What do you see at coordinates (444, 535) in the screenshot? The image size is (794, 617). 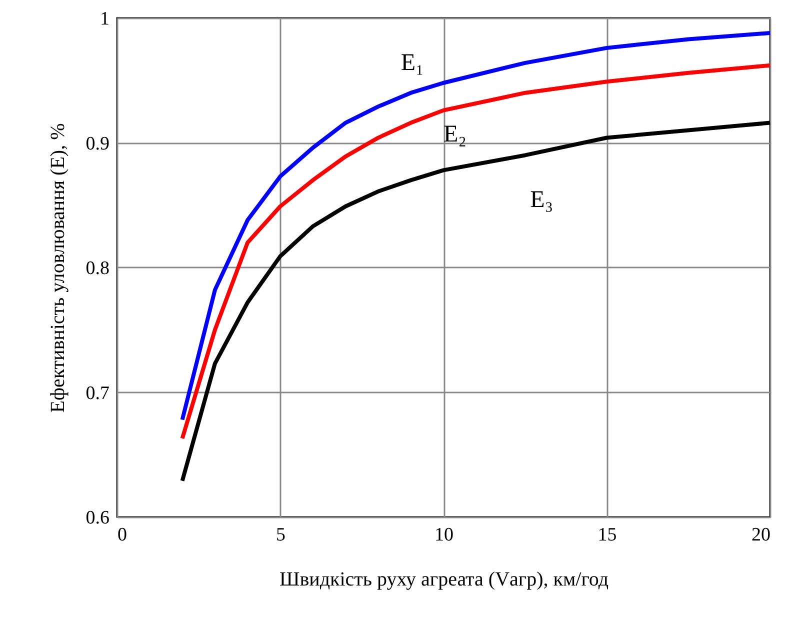 I see `x-tick-label: 10` at bounding box center [444, 535].